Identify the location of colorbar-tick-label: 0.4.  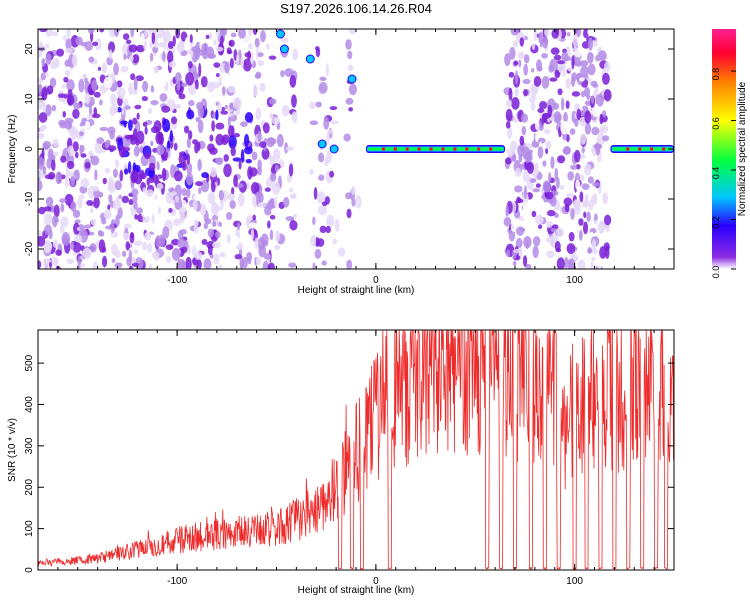
(716, 173).